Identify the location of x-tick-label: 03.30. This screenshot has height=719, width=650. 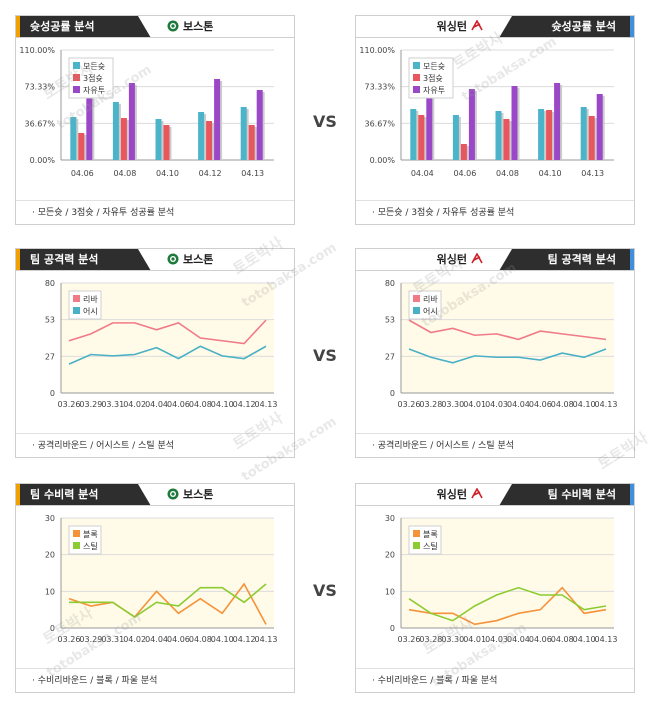
(452, 404).